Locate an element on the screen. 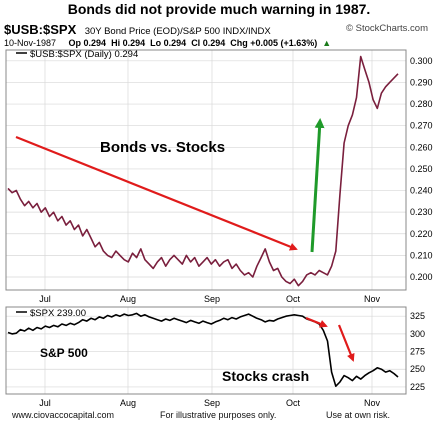 This screenshot has width=438, height=430. ratio-x-tick-label: Oct is located at coordinates (293, 299).